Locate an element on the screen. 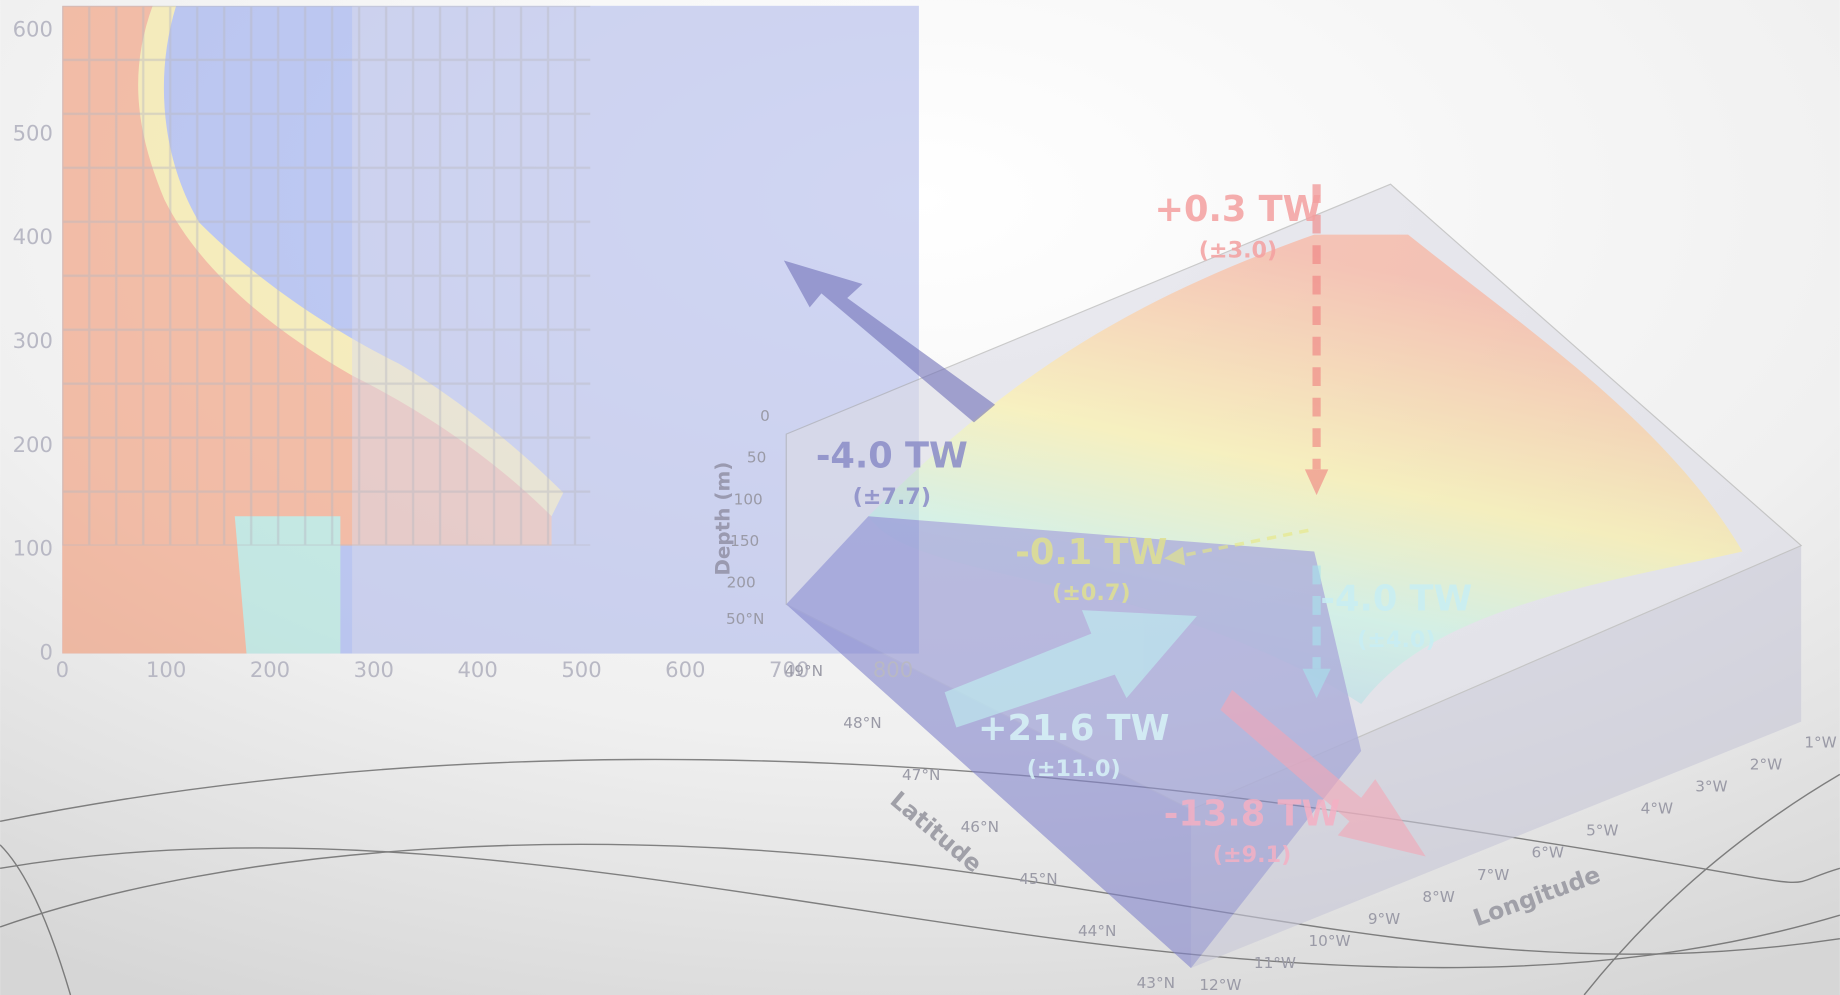 This screenshot has height=995, width=1840. latitude-tick: 46°N is located at coordinates (980, 827).